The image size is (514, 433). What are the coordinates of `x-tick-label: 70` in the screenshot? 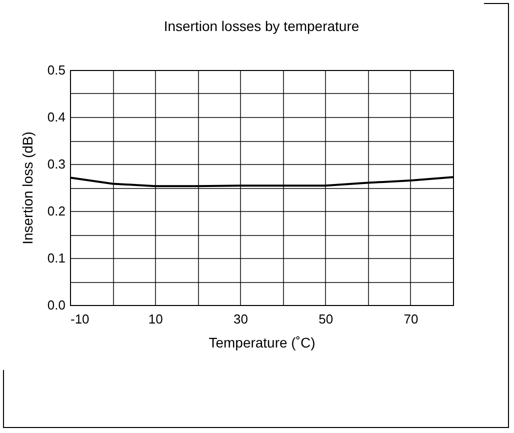 It's located at (411, 319).